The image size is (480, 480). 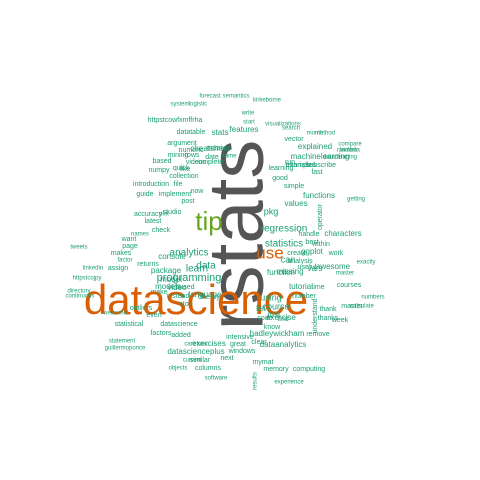 What do you see at coordinates (342, 233) in the screenshot?
I see `word-characters: characters` at bounding box center [342, 233].